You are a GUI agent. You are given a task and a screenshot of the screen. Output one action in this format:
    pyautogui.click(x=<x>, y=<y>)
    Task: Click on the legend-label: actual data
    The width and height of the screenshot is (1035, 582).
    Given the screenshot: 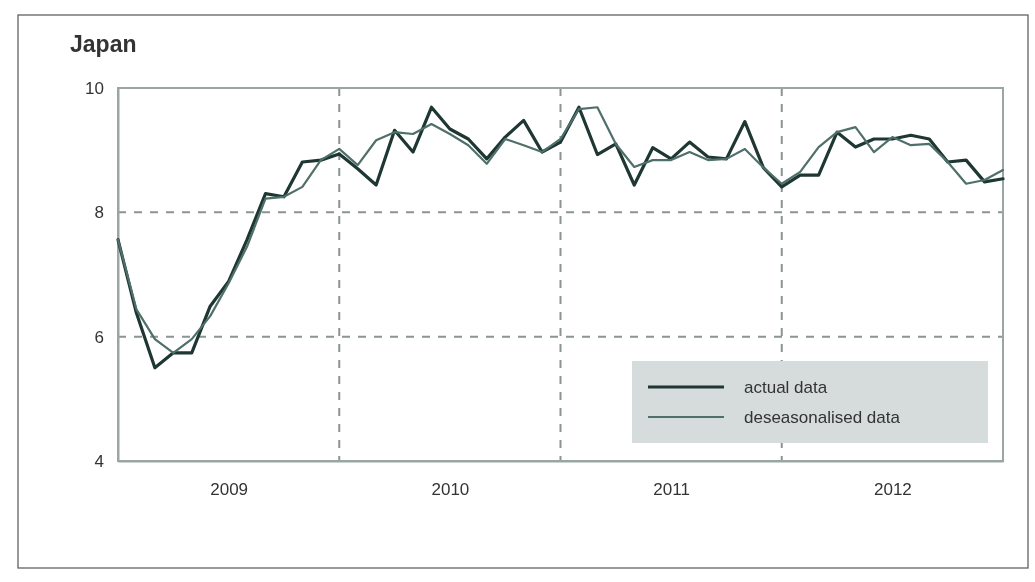 What is the action you would take?
    pyautogui.click(x=786, y=387)
    